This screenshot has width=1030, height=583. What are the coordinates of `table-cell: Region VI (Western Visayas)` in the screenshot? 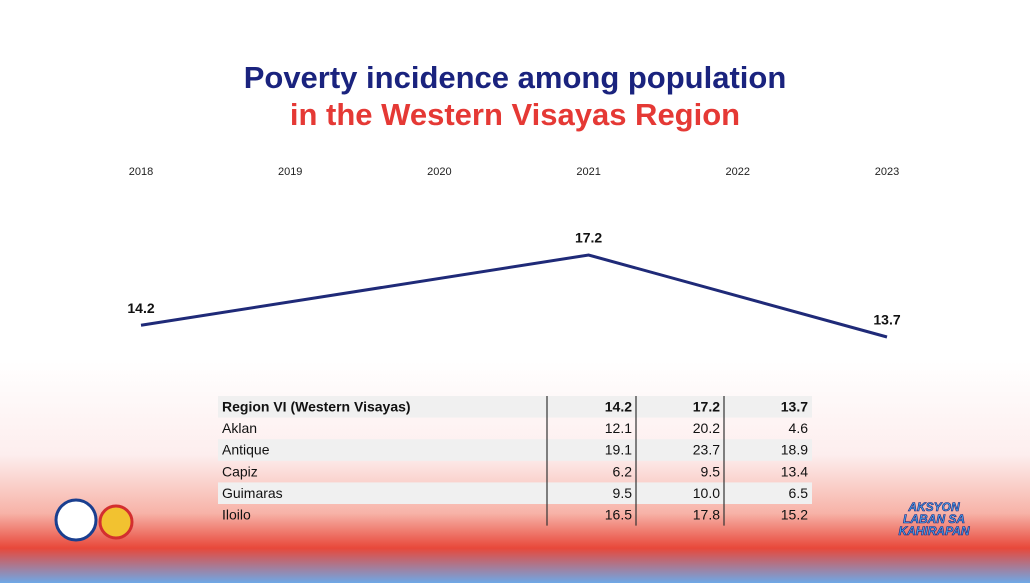 It's located at (316, 407).